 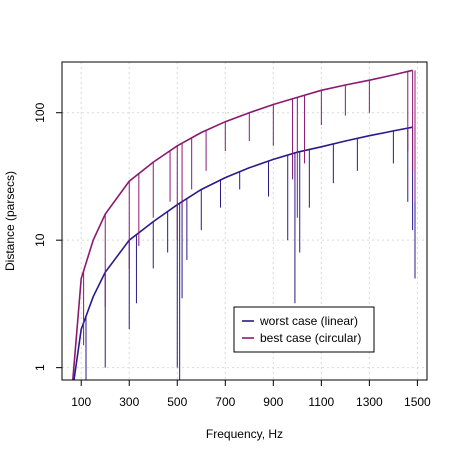 I want to click on legend-box, so click(x=304, y=329).